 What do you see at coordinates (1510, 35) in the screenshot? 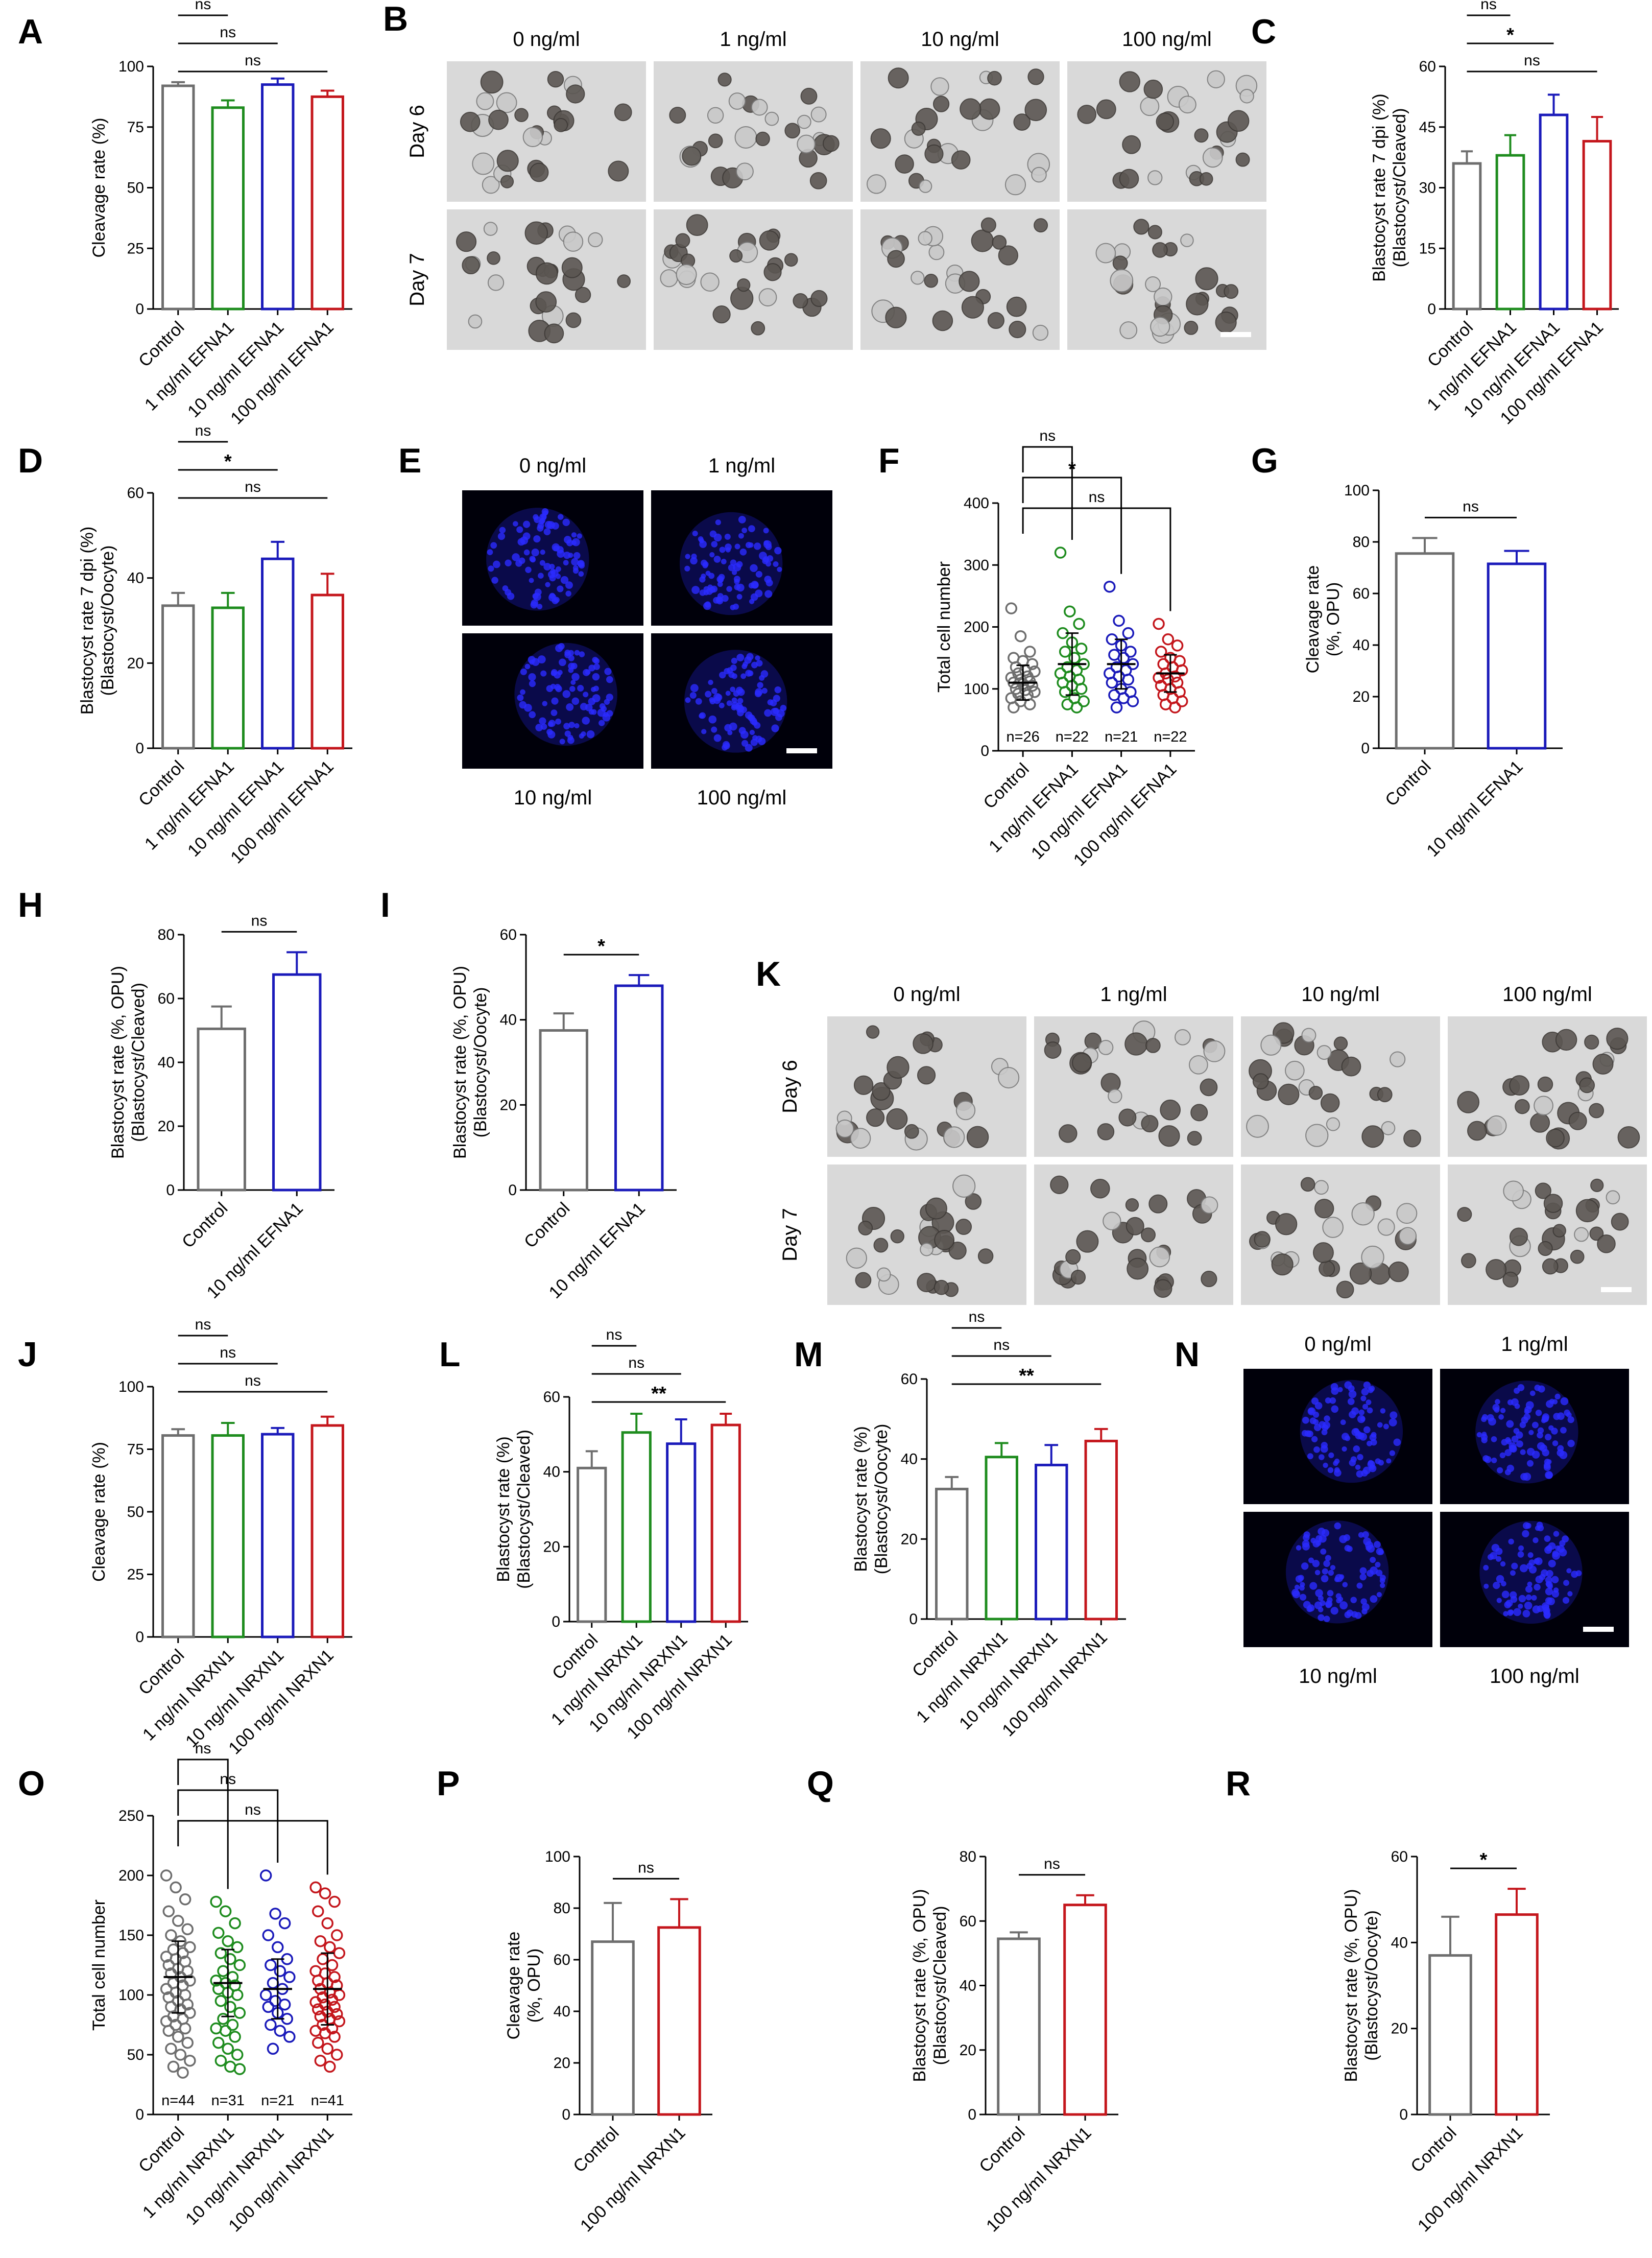
I see `significance-label: *` at bounding box center [1510, 35].